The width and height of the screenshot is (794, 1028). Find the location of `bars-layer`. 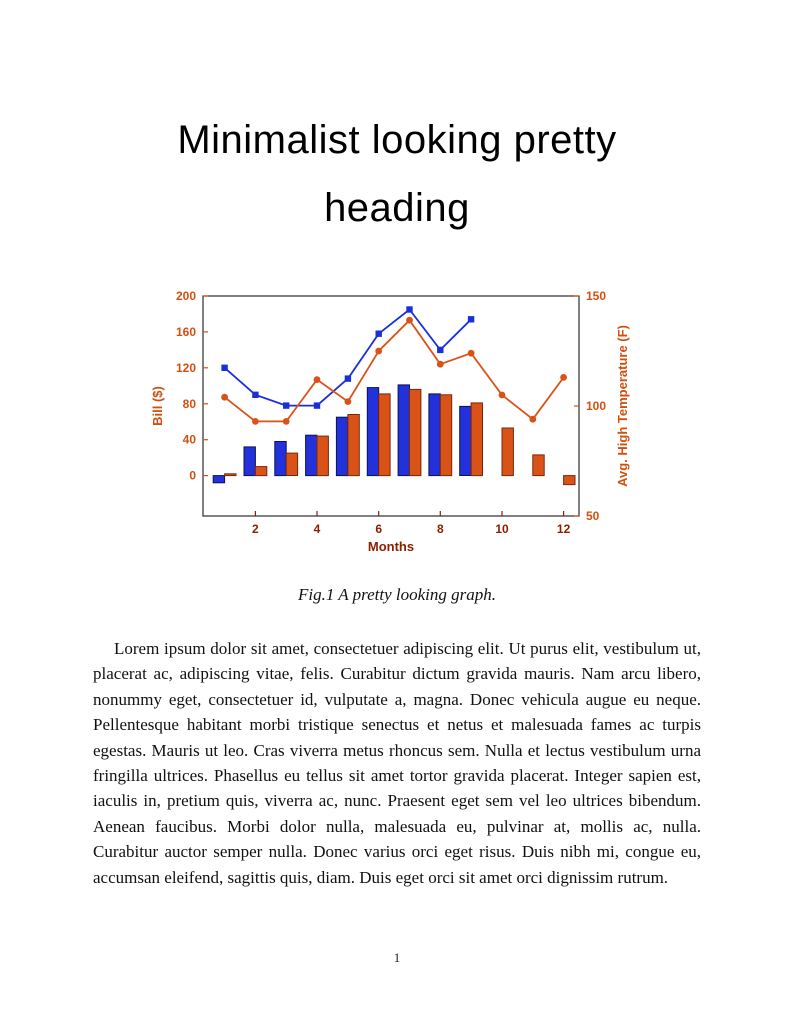

bars-layer is located at coordinates (394, 435).